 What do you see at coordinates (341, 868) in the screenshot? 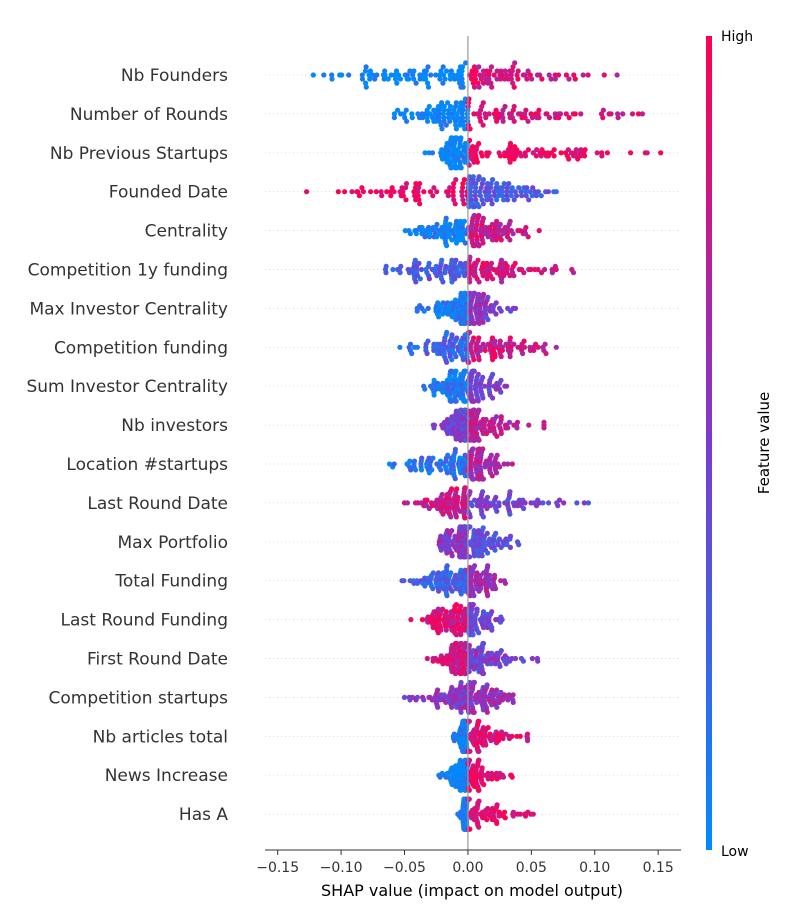
I see `x-tick-label: −0.10` at bounding box center [341, 868].